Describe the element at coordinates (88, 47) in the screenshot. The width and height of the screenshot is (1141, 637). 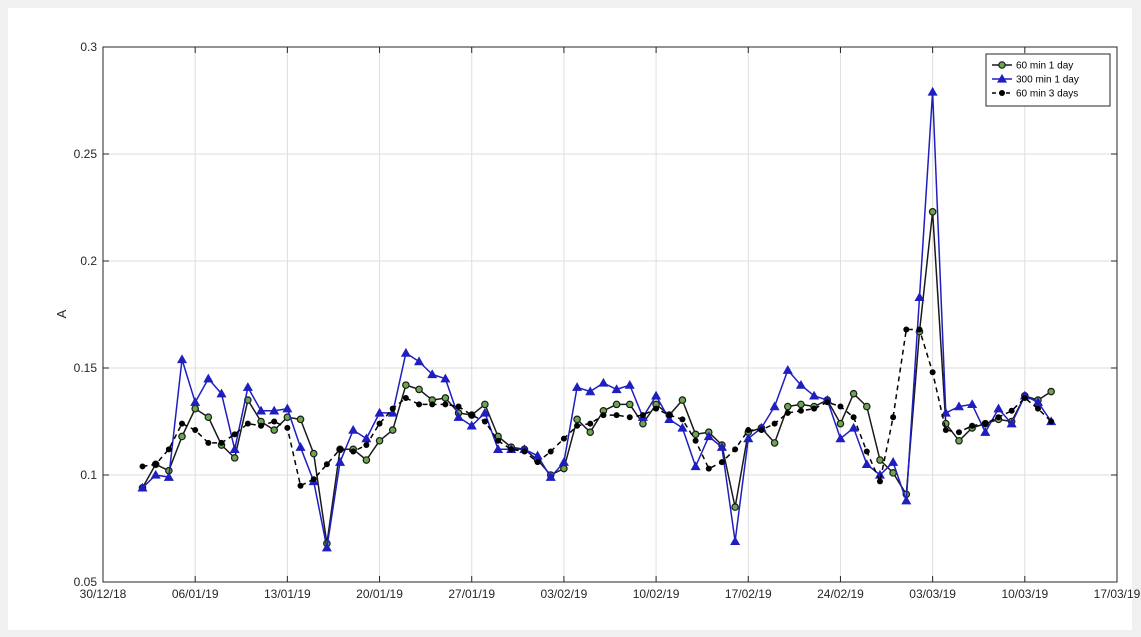
I see `y-tick-label: 0.3` at that location.